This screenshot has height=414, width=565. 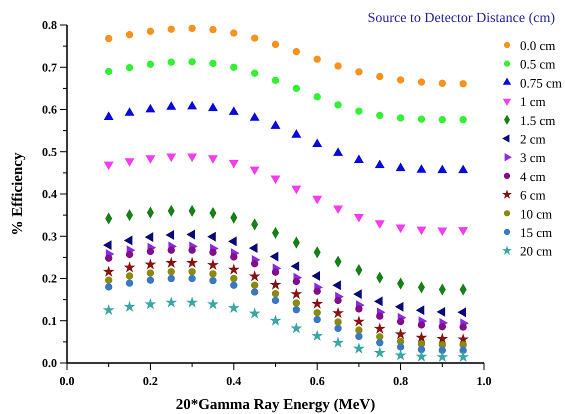 I want to click on legend-label: 10 cm, so click(x=536, y=214).